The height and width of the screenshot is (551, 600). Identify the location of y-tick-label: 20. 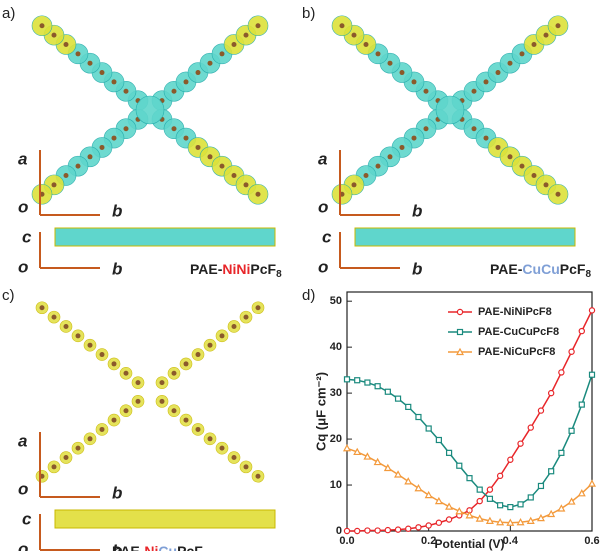
(336, 439).